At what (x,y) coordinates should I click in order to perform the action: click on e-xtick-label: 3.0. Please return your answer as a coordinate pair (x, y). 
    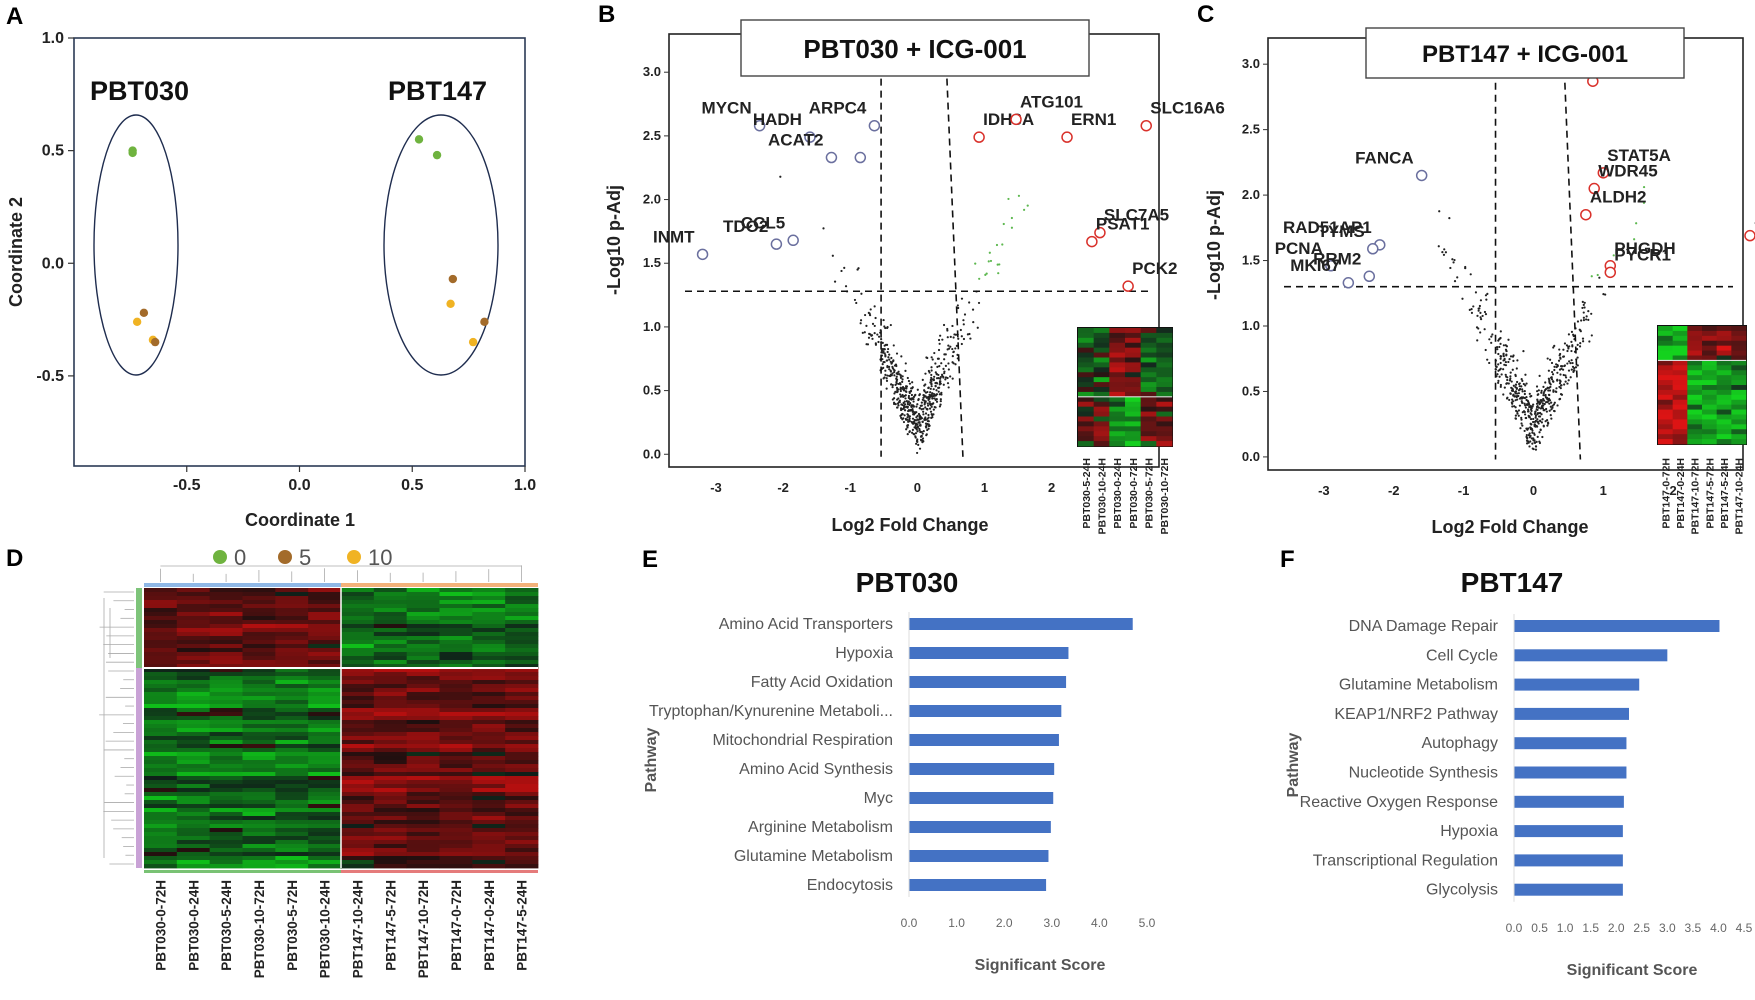
    Looking at the image, I should click on (1051, 923).